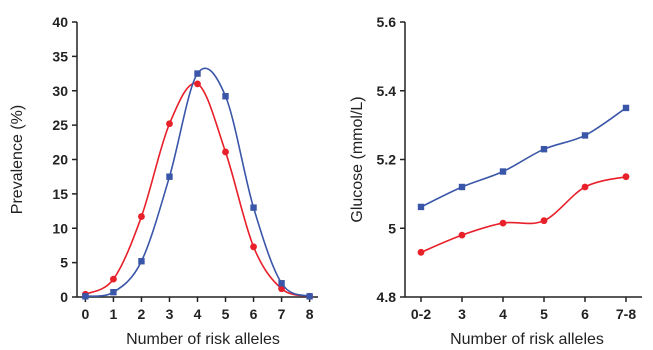 Image resolution: width=653 pixels, height=350 pixels. Describe the element at coordinates (60, 56) in the screenshot. I see `y-tick-label: 35` at that location.